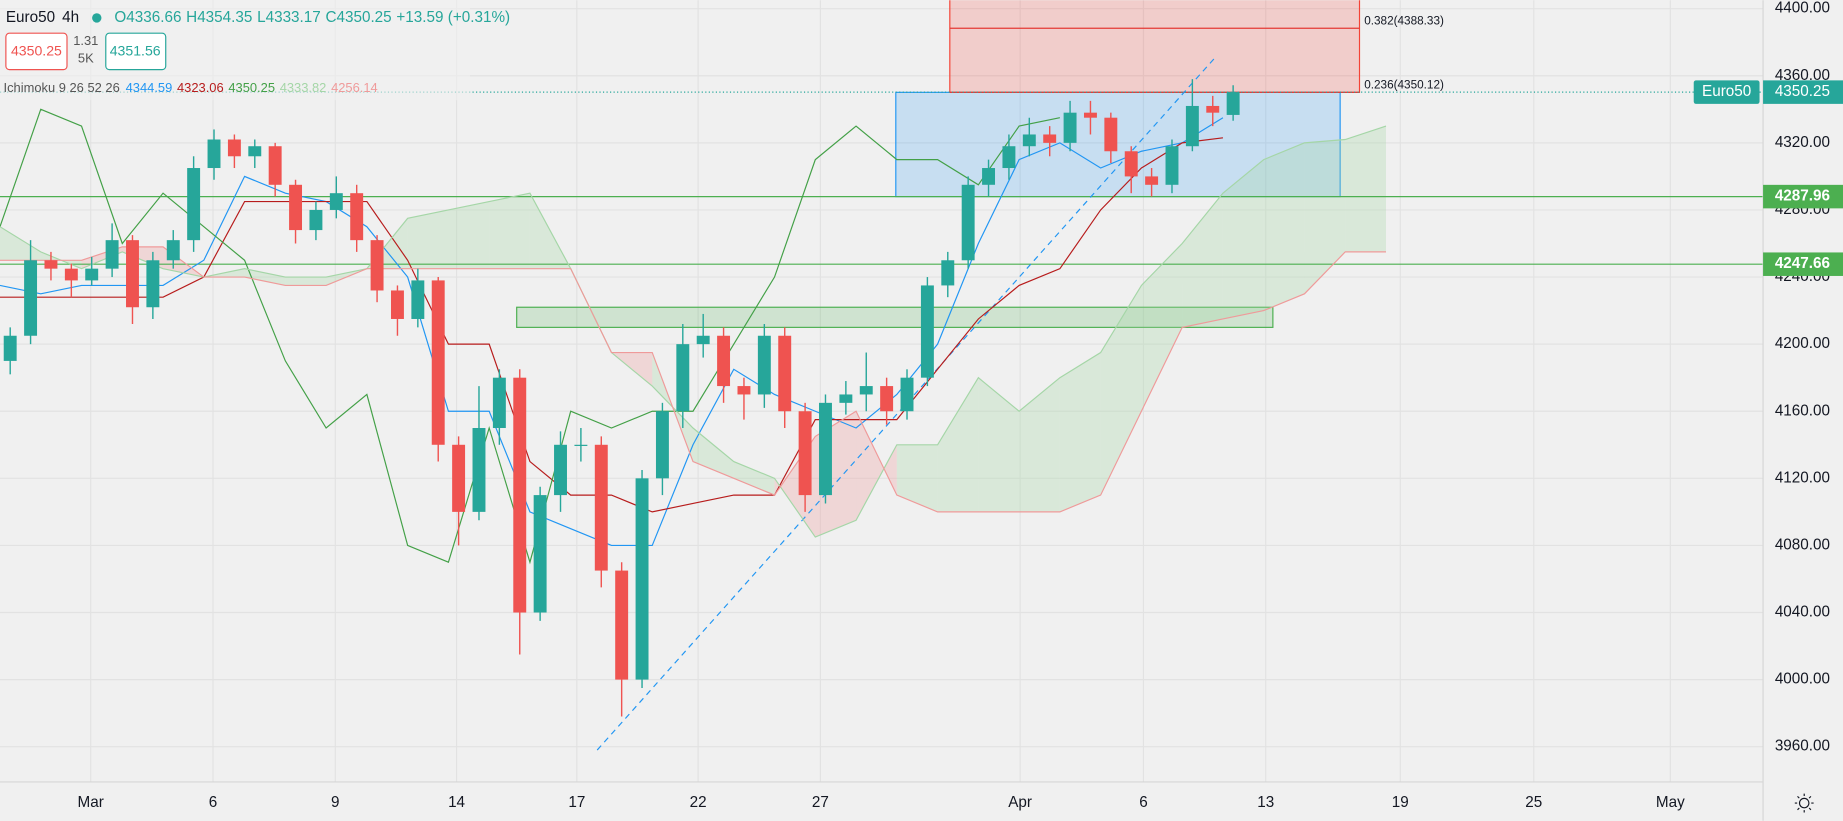  I want to click on x-tick-label: 6, so click(213, 802).